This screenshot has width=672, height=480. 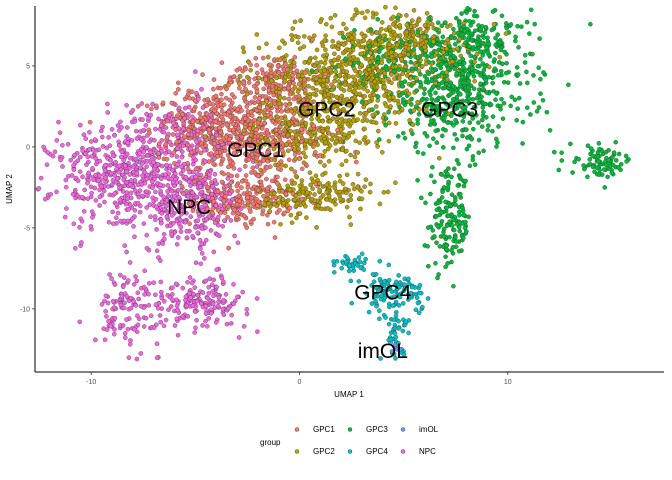 What do you see at coordinates (297, 451) in the screenshot?
I see `legend-swatch-gpc2` at bounding box center [297, 451].